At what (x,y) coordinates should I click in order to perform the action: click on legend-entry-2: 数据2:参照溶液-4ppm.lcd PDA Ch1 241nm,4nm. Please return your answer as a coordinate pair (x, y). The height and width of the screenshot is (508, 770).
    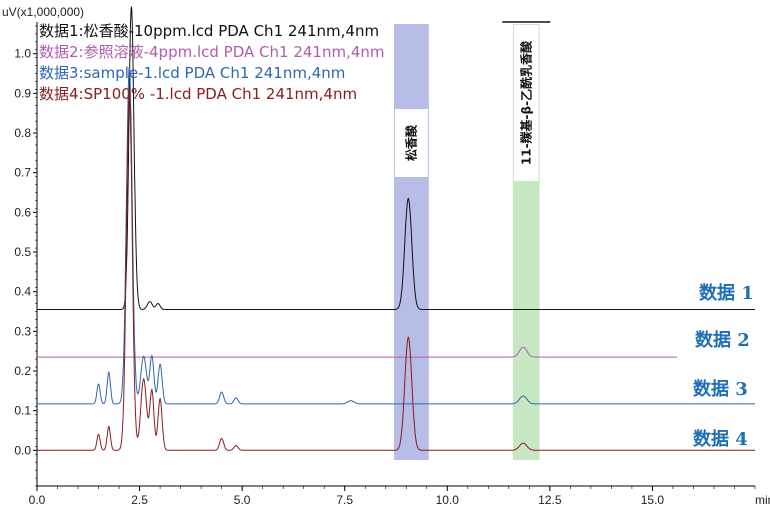
    Looking at the image, I should click on (212, 52).